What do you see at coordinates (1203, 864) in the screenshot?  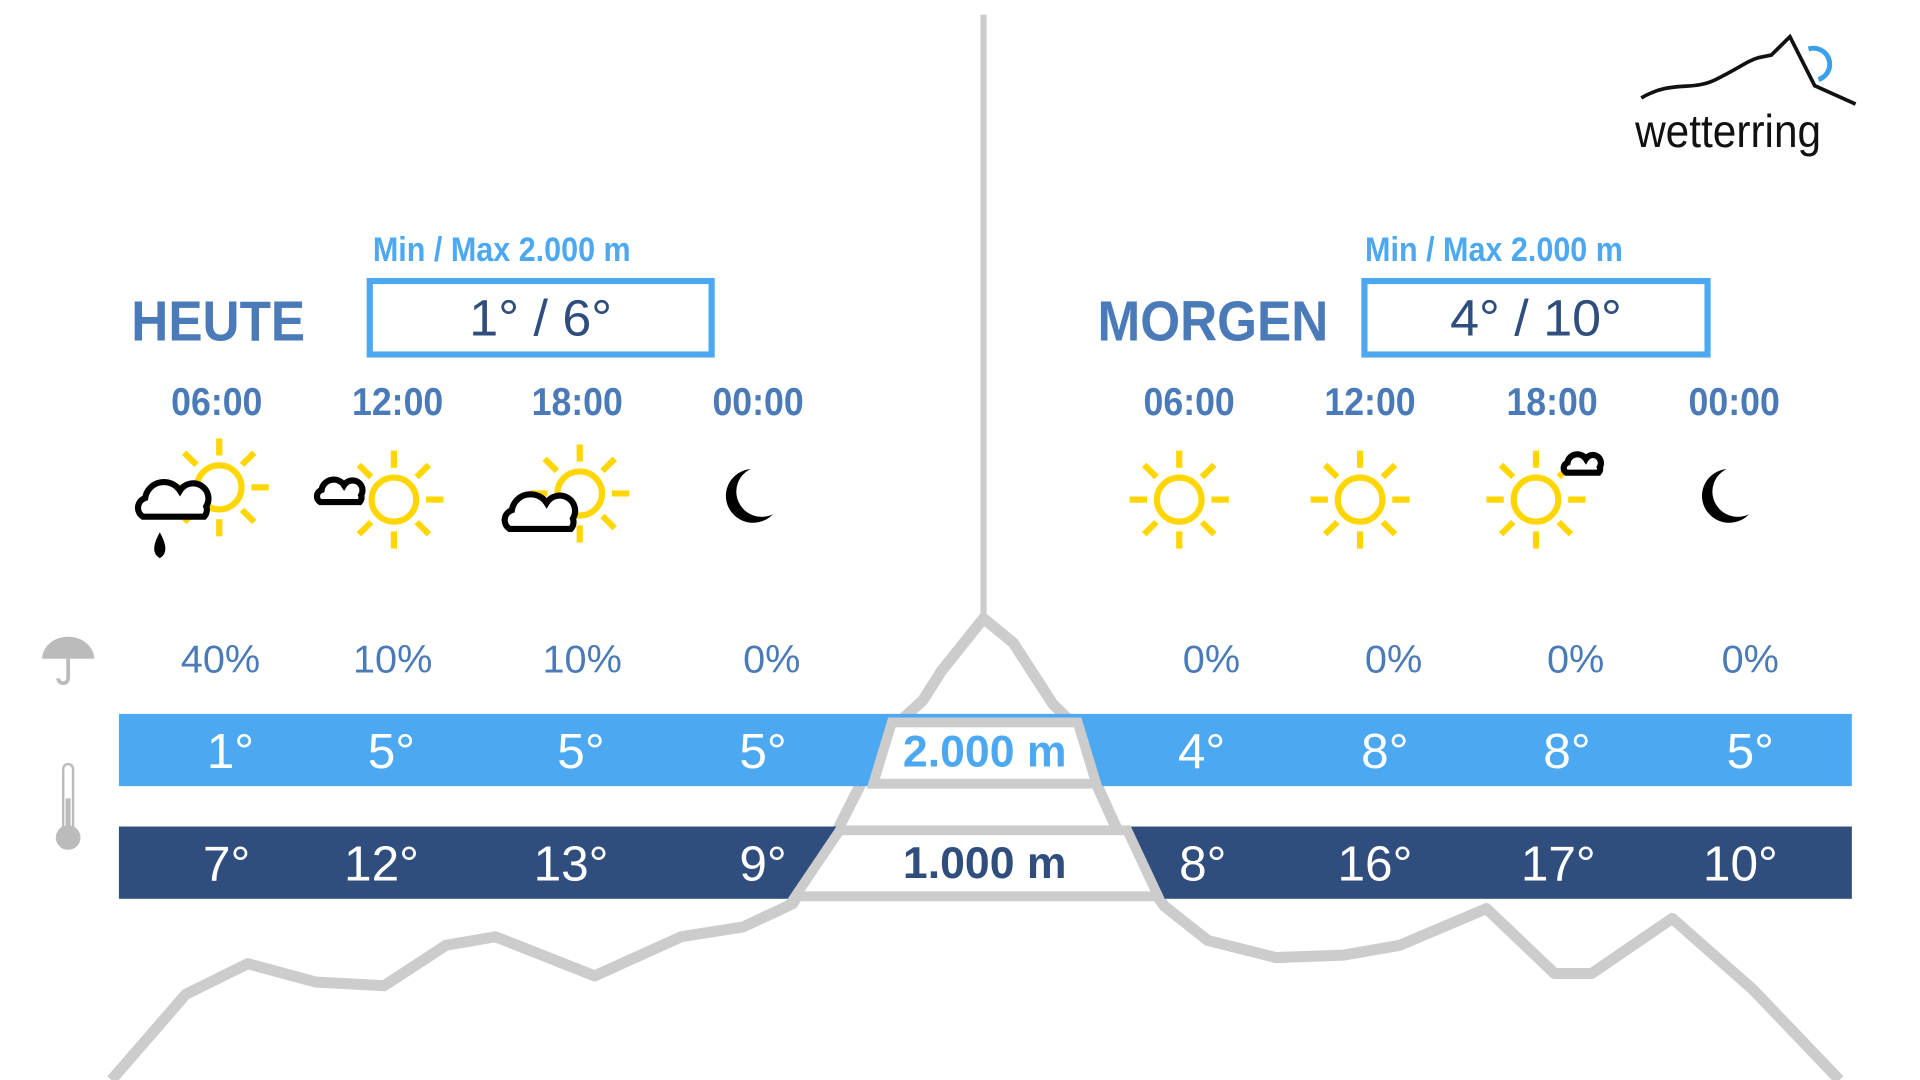 I see `tomorrow-temp-1000-0: 8°` at bounding box center [1203, 864].